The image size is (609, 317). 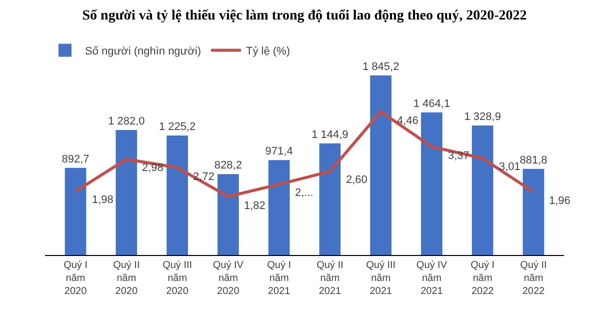 What do you see at coordinates (482, 116) in the screenshot?
I see `data-label: 1 328,9` at bounding box center [482, 116].